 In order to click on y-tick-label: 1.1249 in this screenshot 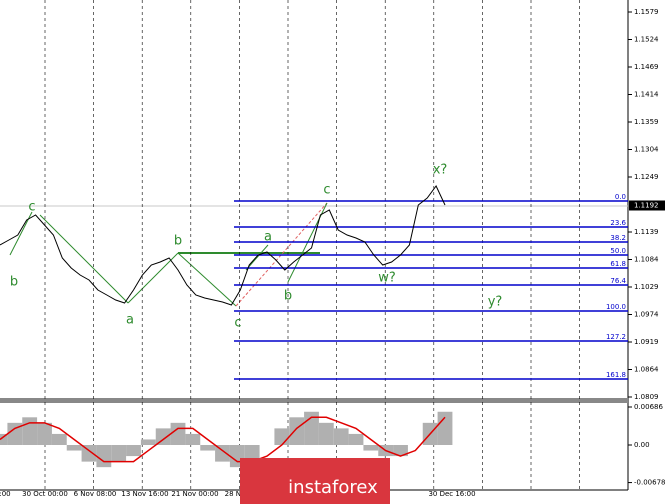, I will do `click(646, 177)`.